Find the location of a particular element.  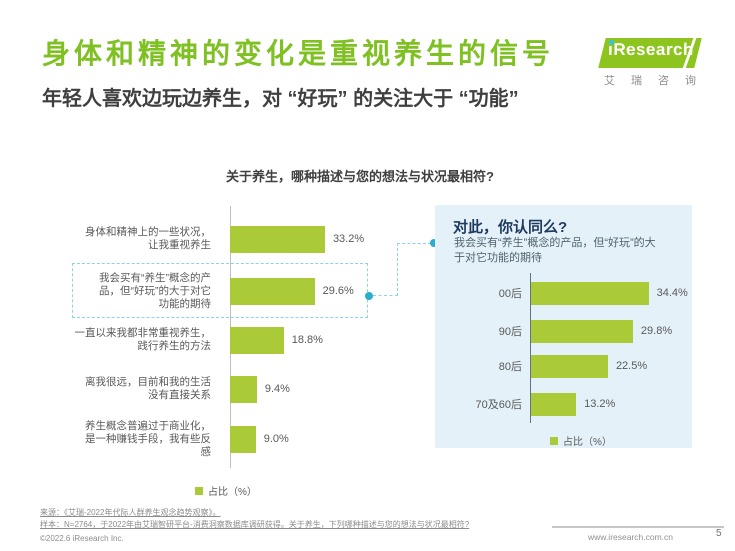

bar-row: 一直以来我都非常重视养生， 践行养生的方法 18.8% is located at coordinates (191, 340).